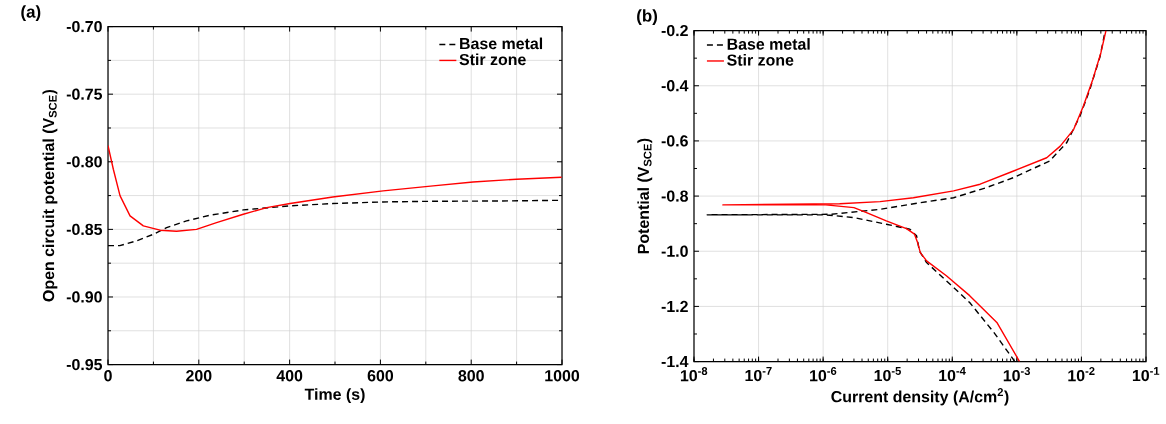 The width and height of the screenshot is (1166, 424). I want to click on x-tick-label: 10$^{-4}$, so click(952, 374).